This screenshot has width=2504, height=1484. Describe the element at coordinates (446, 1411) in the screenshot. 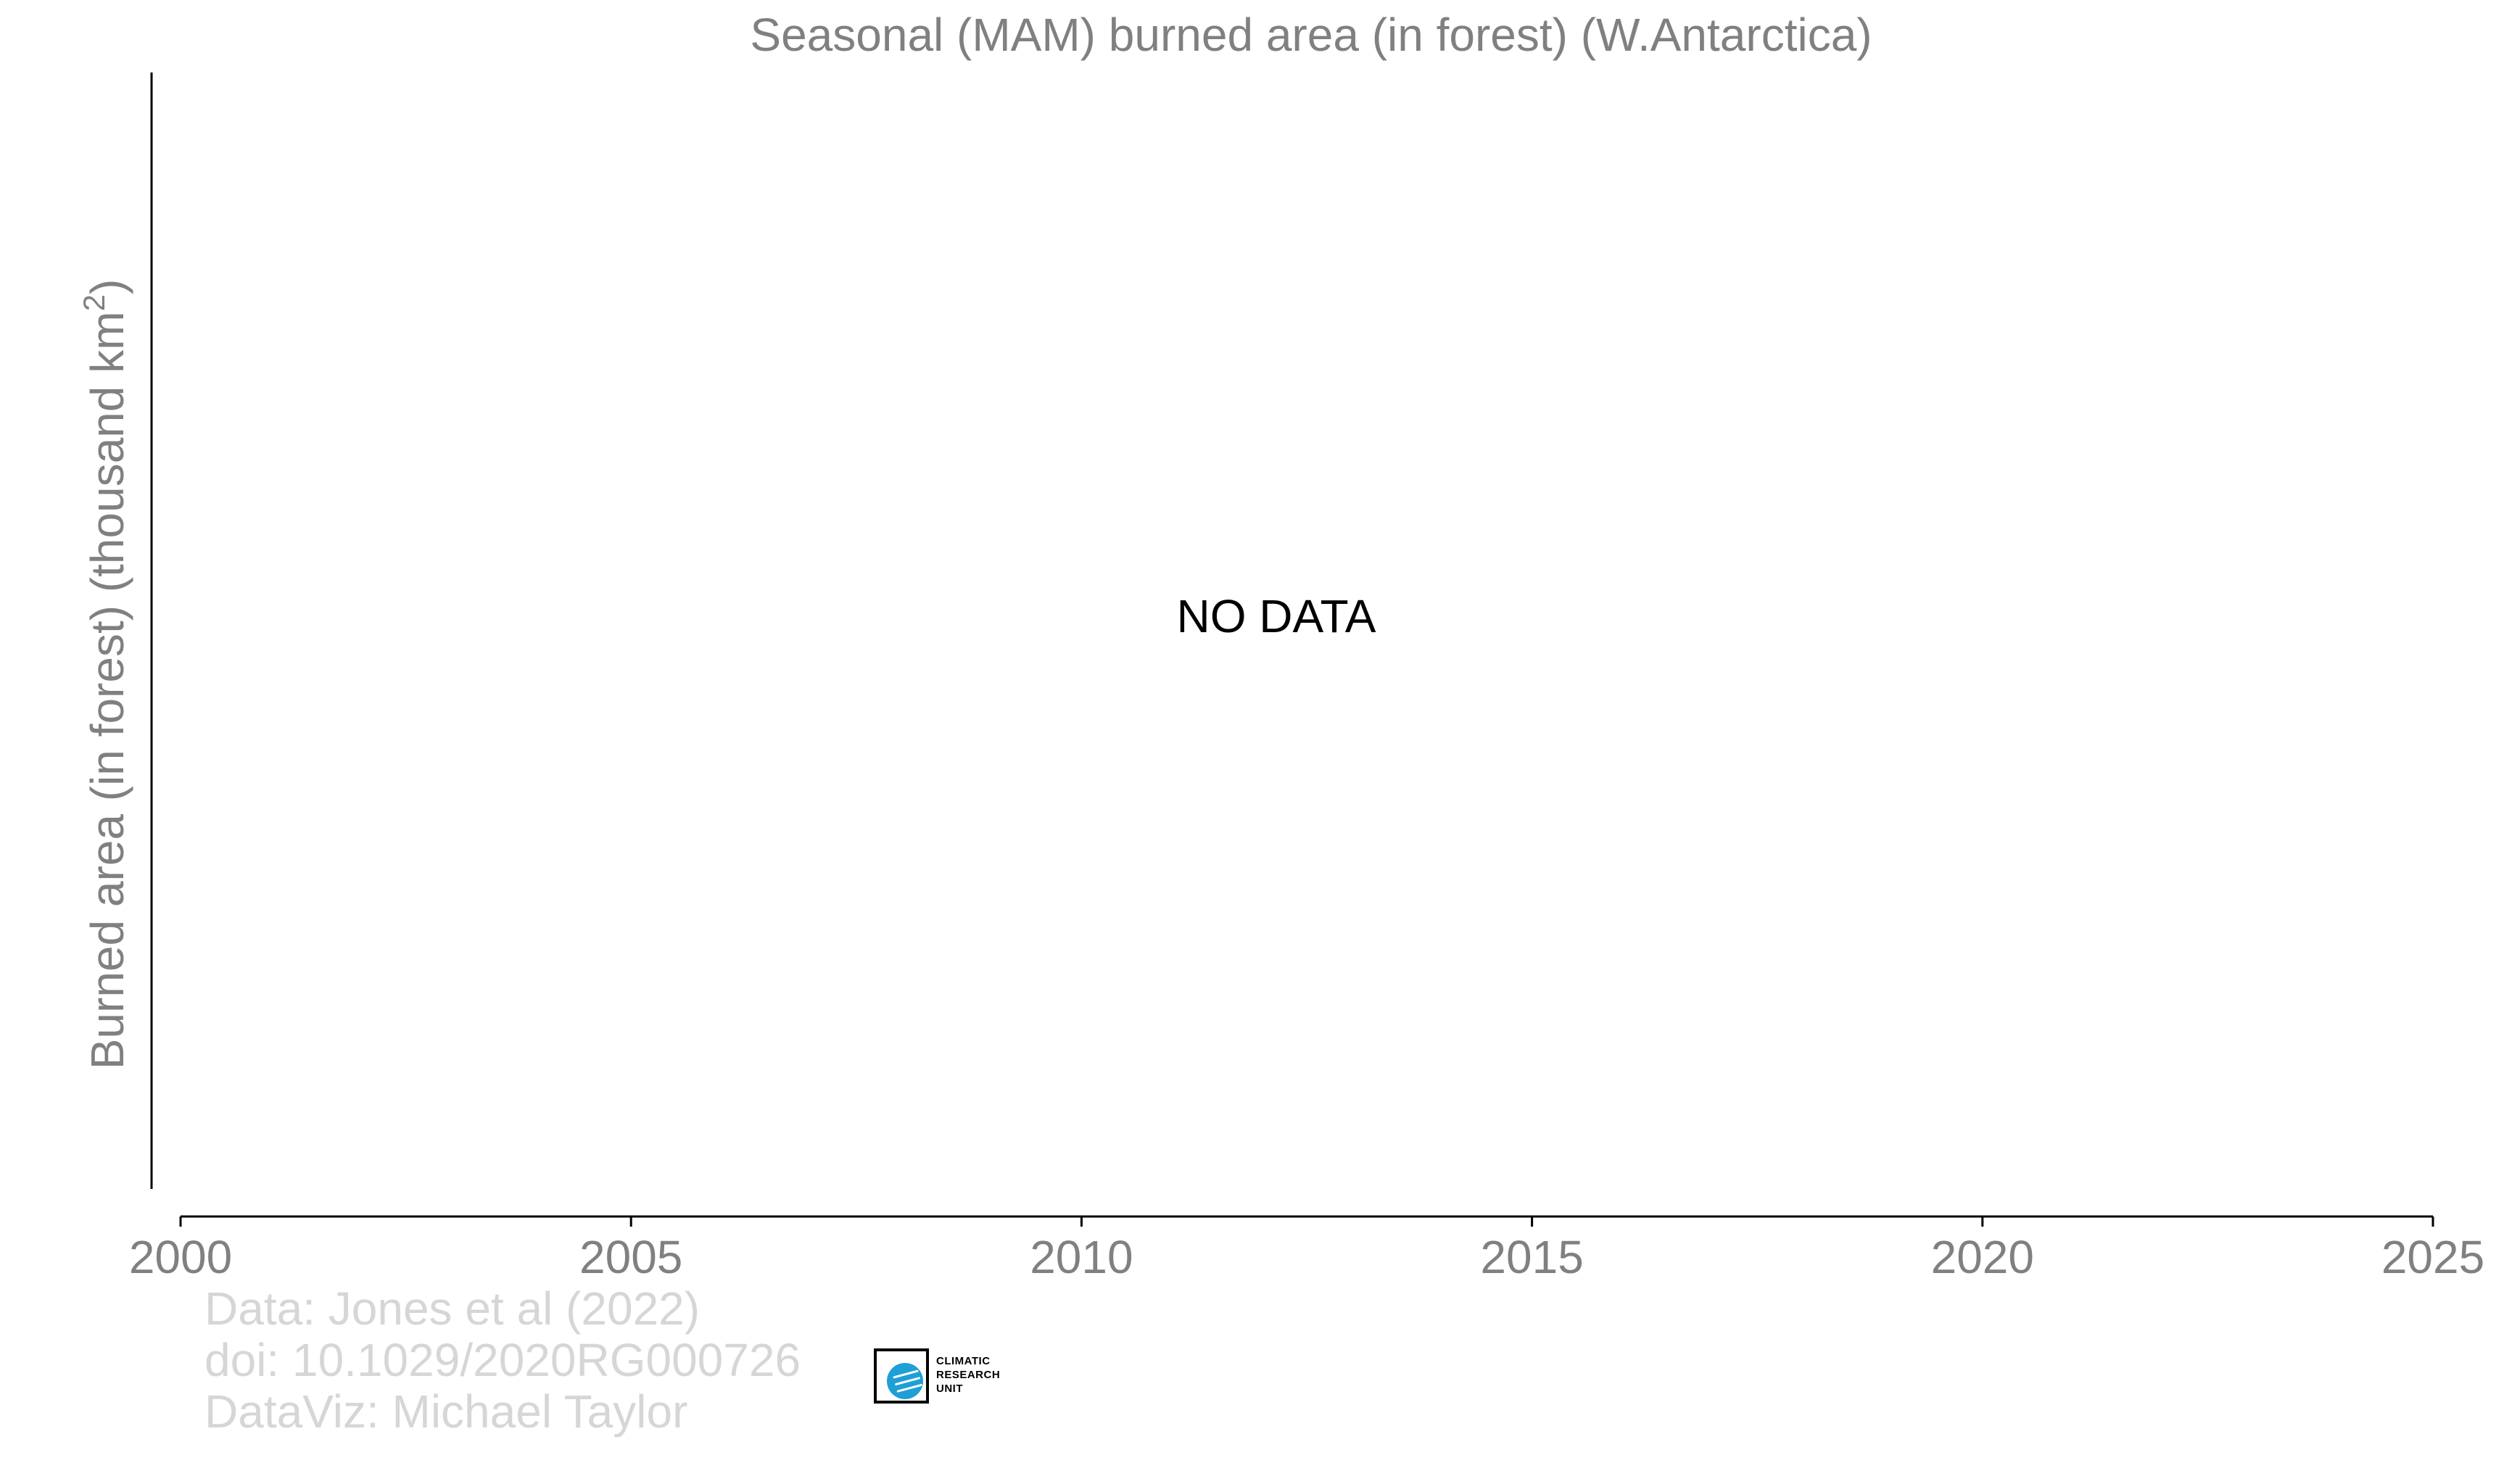

I see `credit-dataviz: DataViz: Michael Taylor` at that location.